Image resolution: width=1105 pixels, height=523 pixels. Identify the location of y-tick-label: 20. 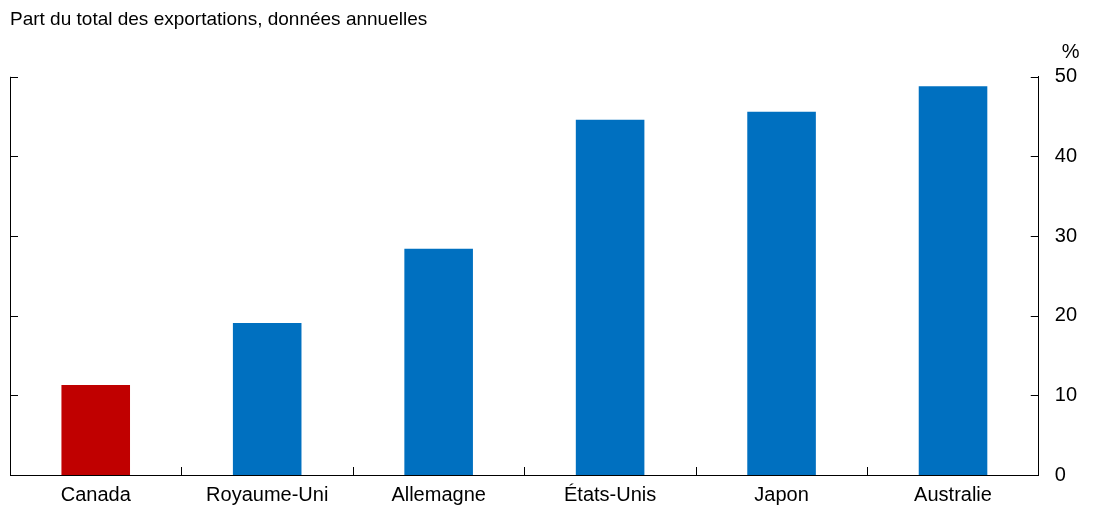
(1065, 314).